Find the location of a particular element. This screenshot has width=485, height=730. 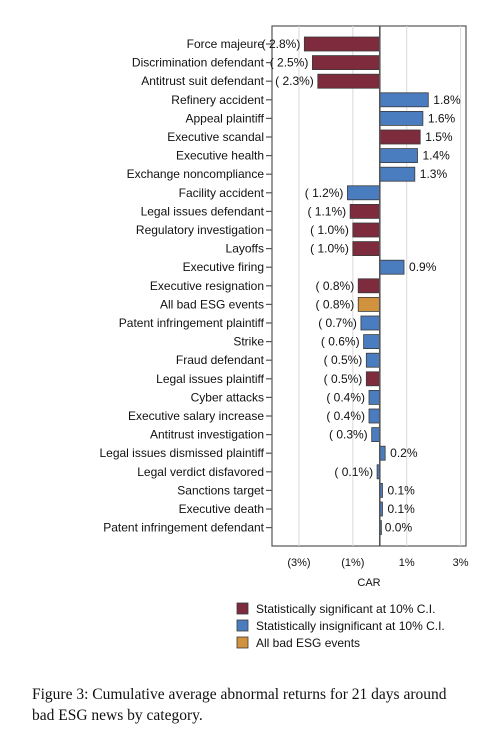

data-label: ( 2.5%) is located at coordinates (289, 63).